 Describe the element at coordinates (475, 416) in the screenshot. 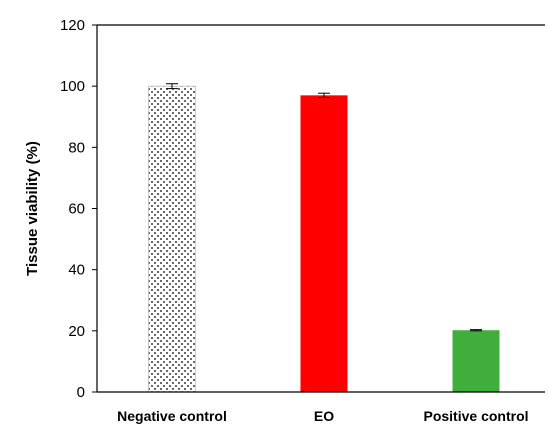

I see `x-tick-label: Positive control` at that location.